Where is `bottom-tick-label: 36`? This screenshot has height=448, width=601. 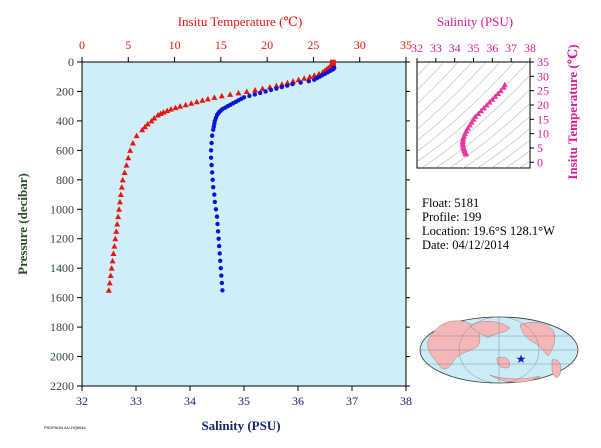
bottom-tick-label: 36 is located at coordinates (298, 401).